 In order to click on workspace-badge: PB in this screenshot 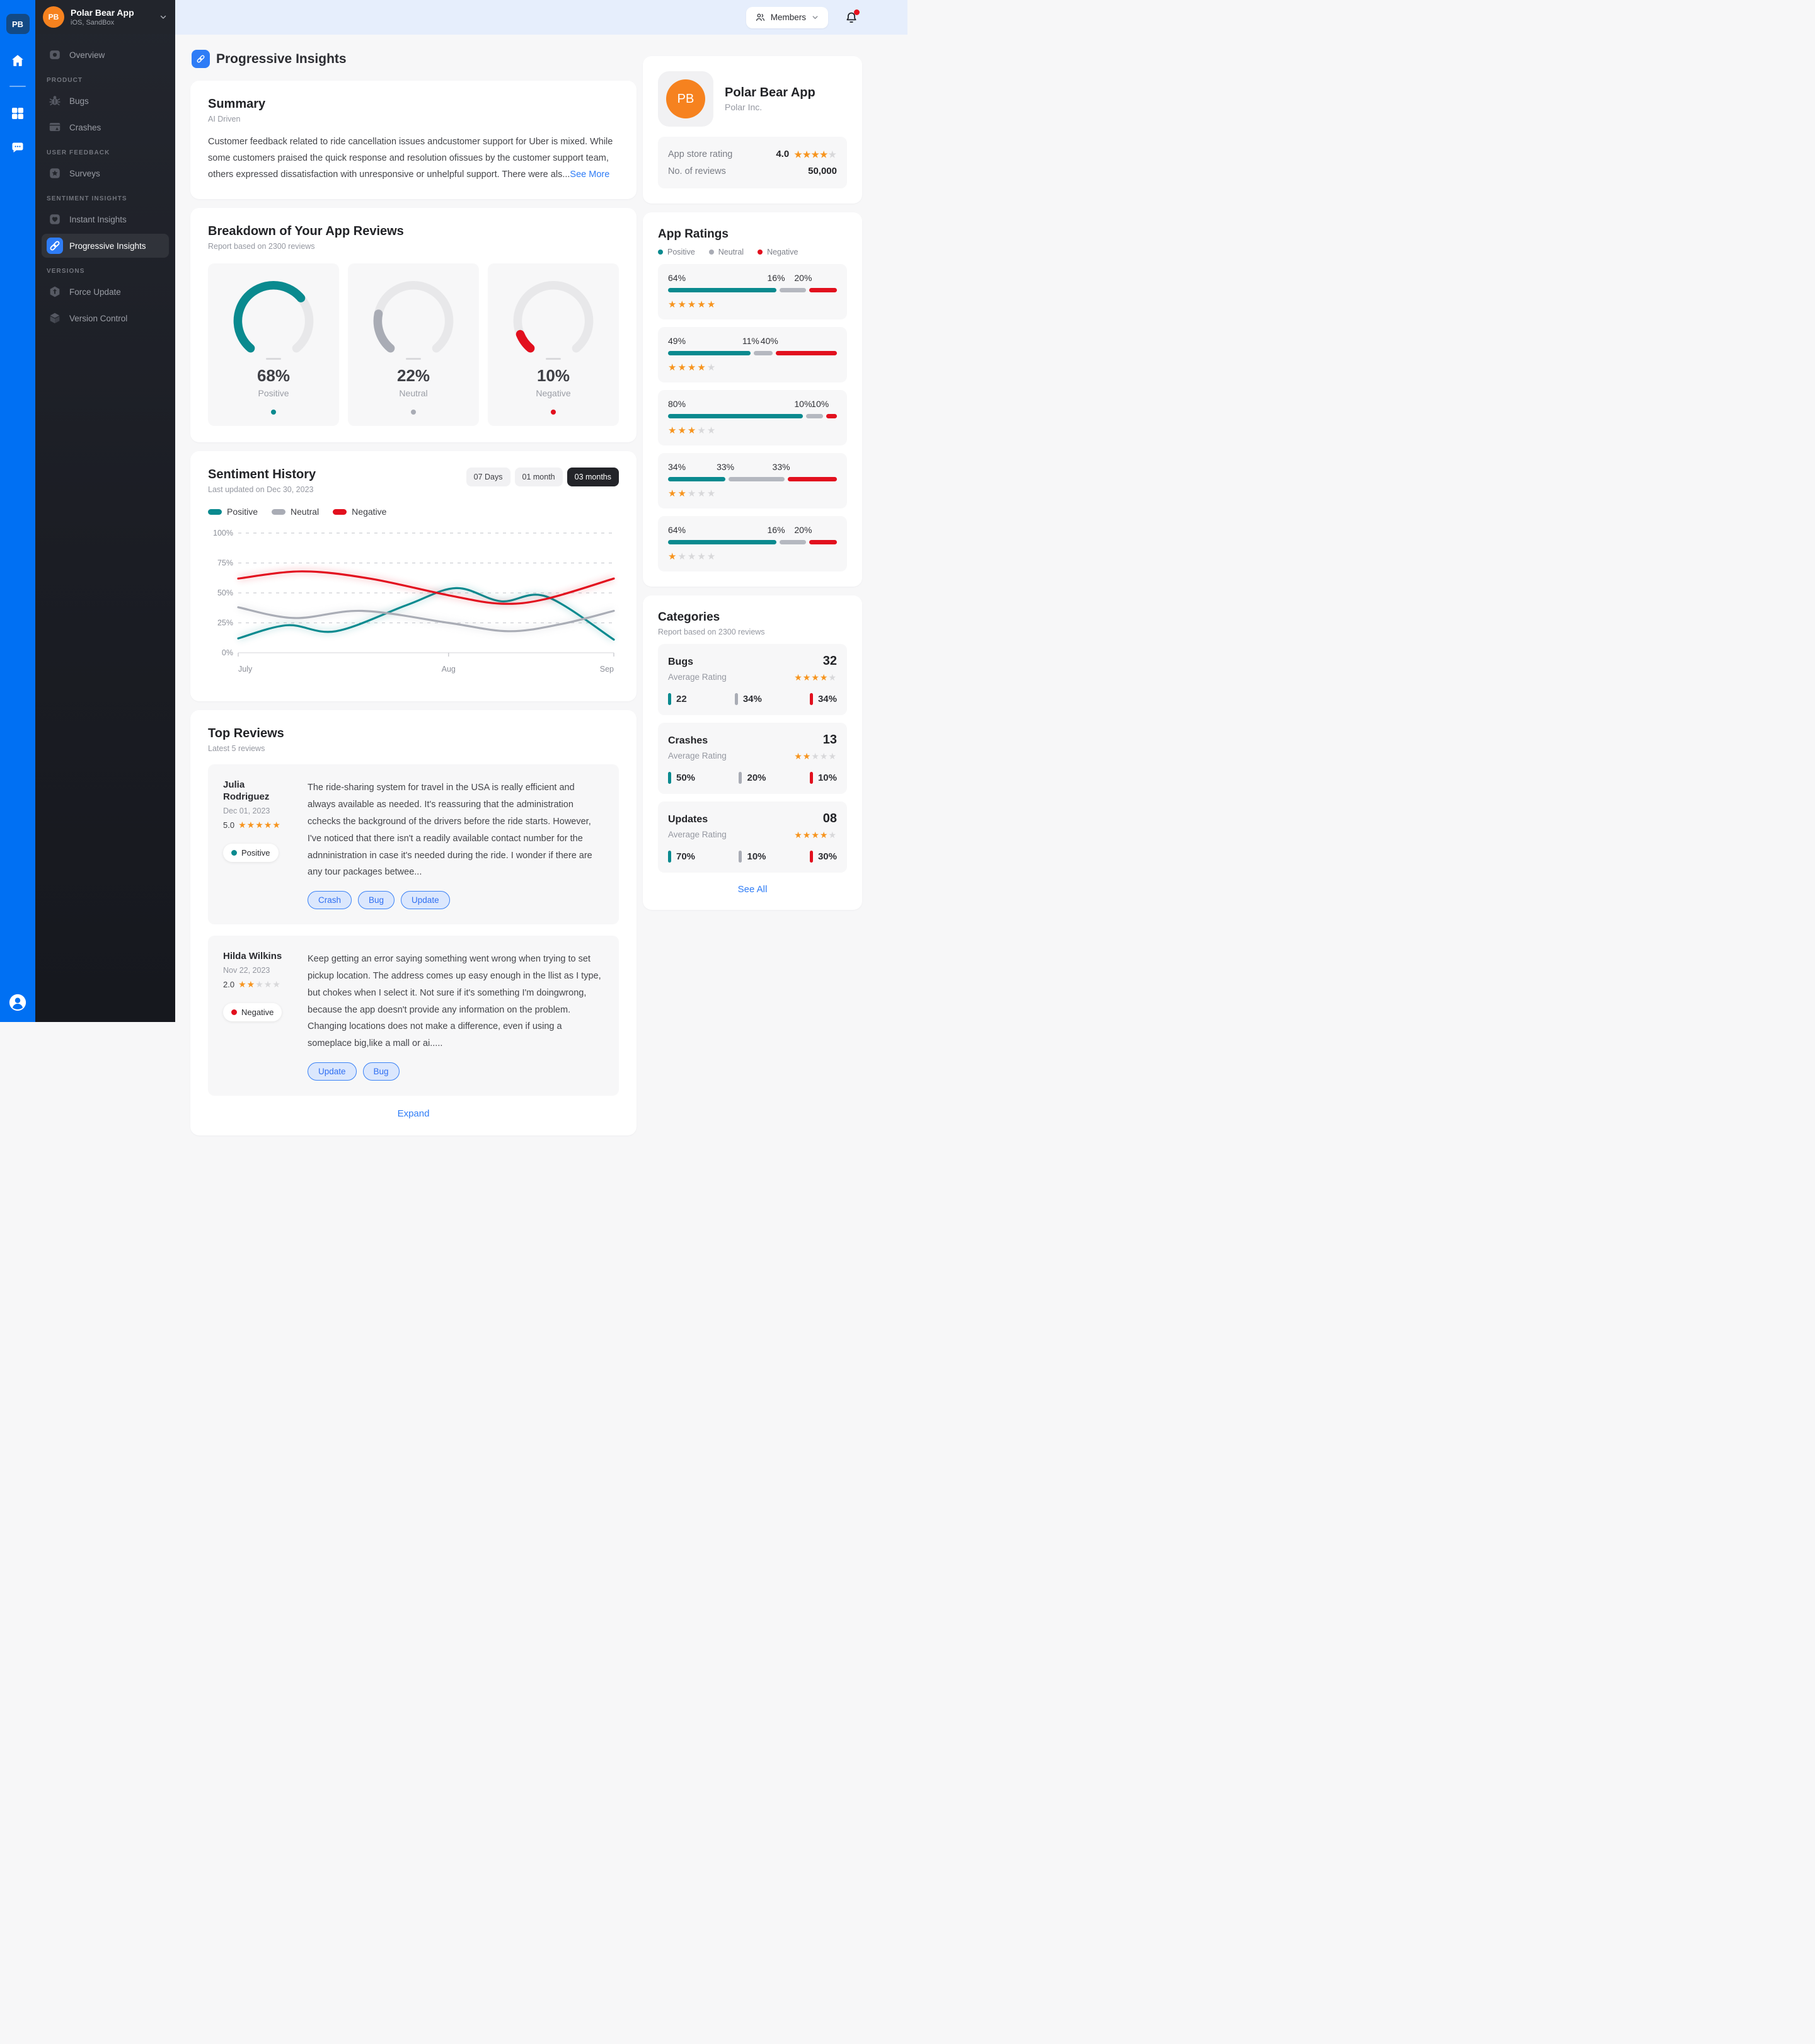, I will do `click(18, 24)`.